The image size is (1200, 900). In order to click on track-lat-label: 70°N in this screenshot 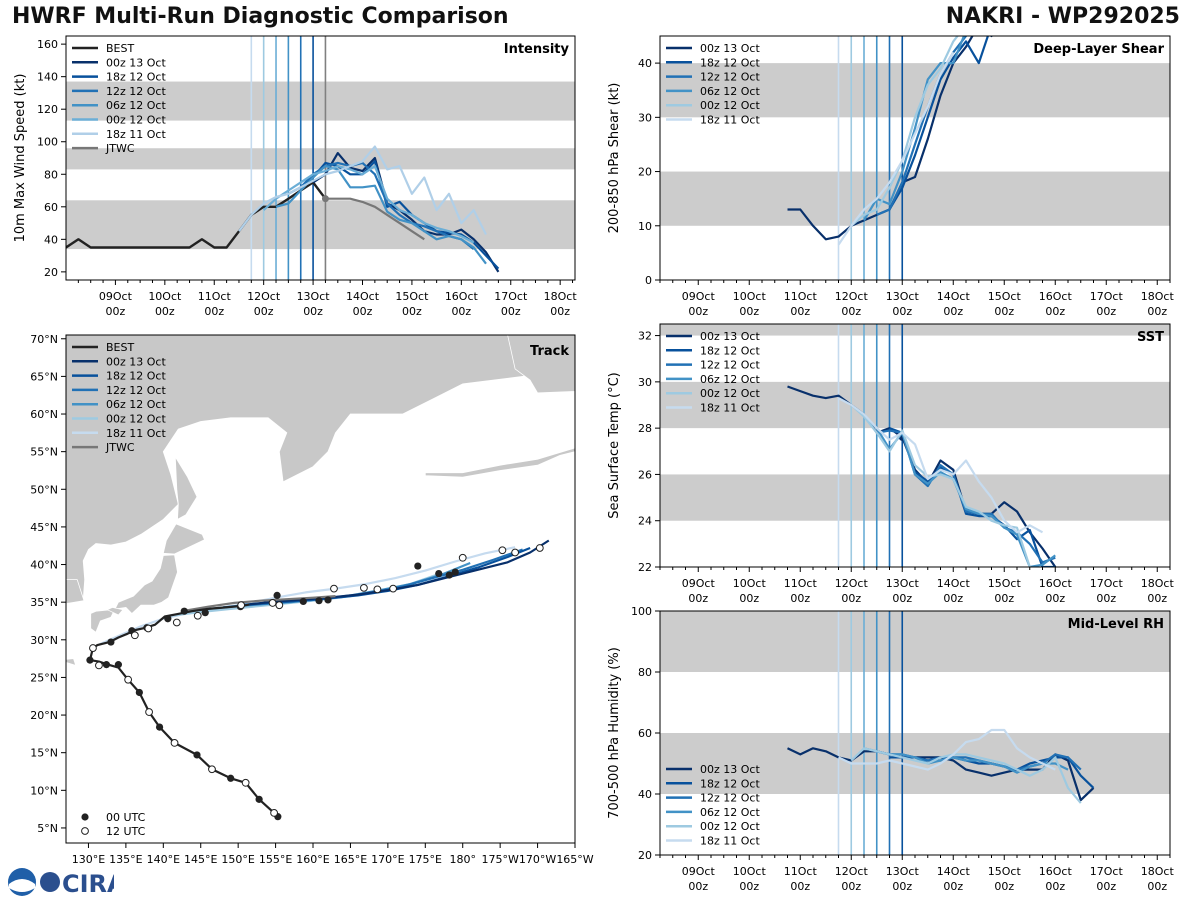, I will do `click(44, 339)`.